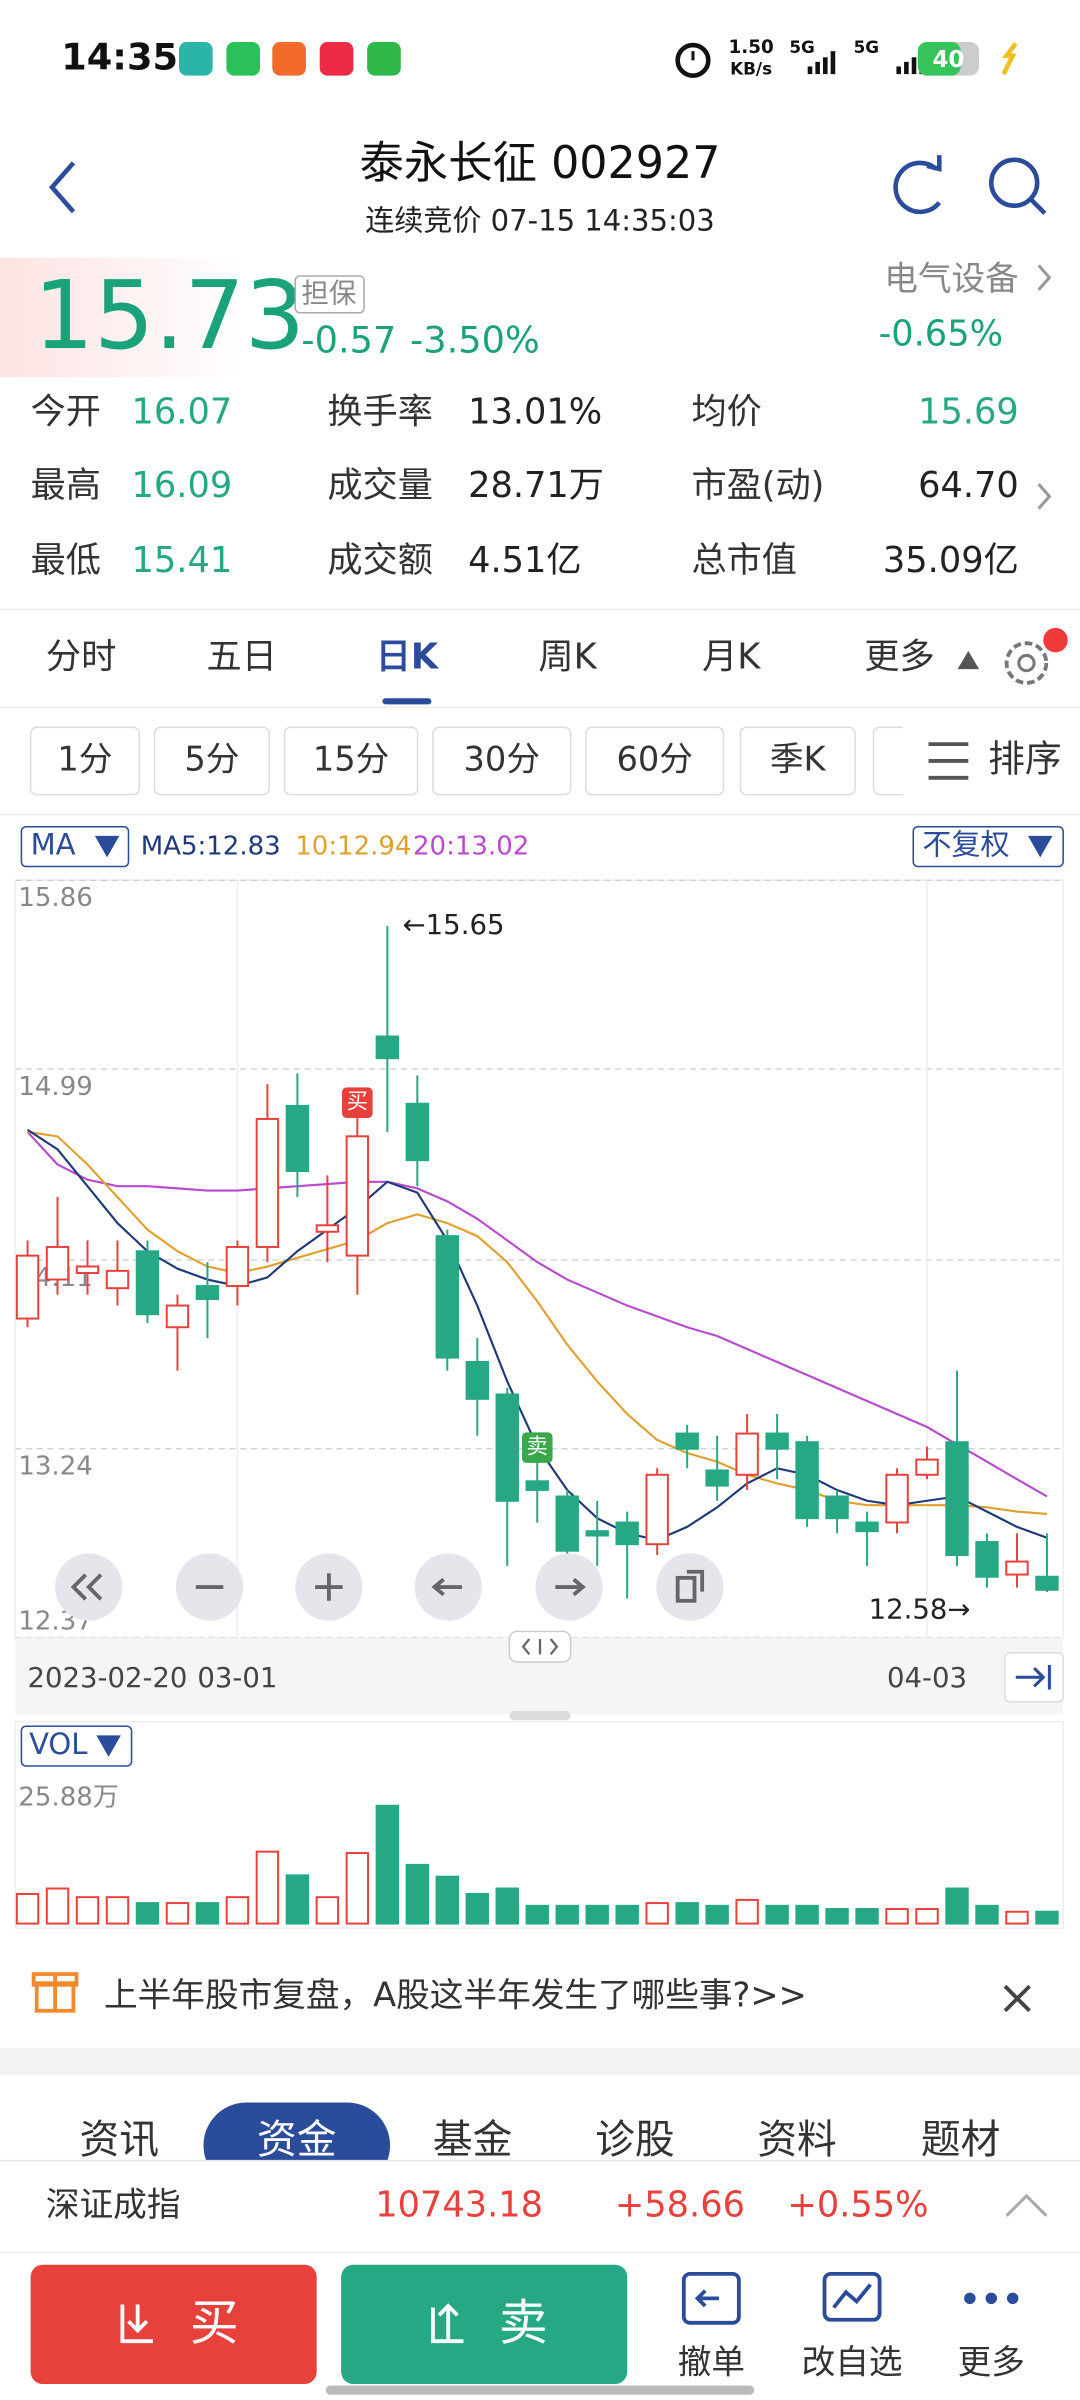  What do you see at coordinates (991, 2362) in the screenshot?
I see `tool-label: 更多` at bounding box center [991, 2362].